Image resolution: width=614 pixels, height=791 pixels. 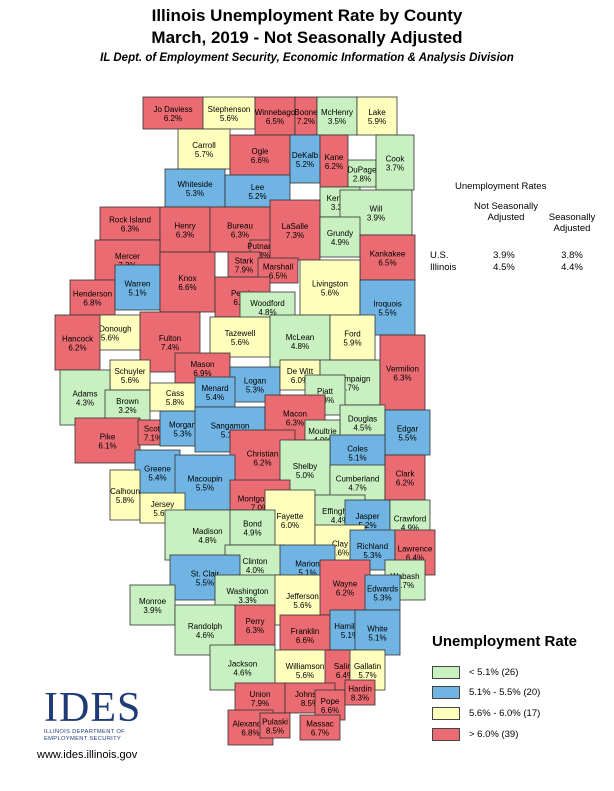 What do you see at coordinates (357, 449) in the screenshot?
I see `county-name: Coles` at bounding box center [357, 449].